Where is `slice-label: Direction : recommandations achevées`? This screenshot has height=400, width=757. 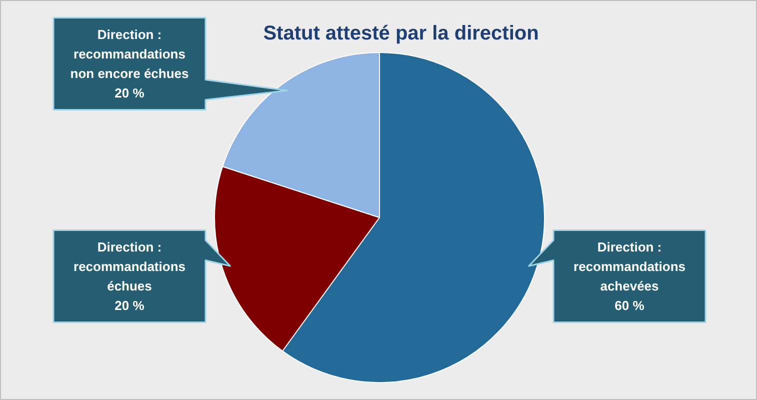 slice-label: Direction : recommandations achevées is located at coordinates (630, 266).